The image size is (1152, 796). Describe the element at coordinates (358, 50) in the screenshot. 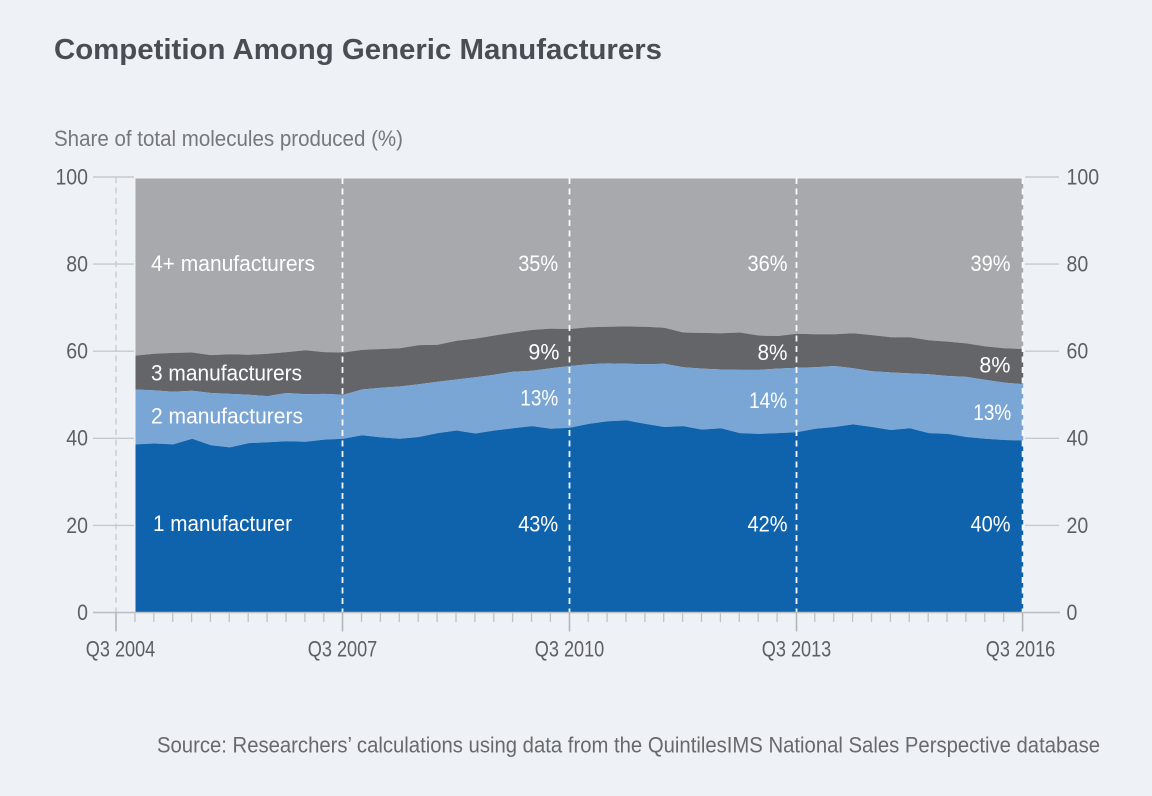

I see `svg-text:Competition Among Generic Manu: Competition Among Generic Manufacturers` at that location.